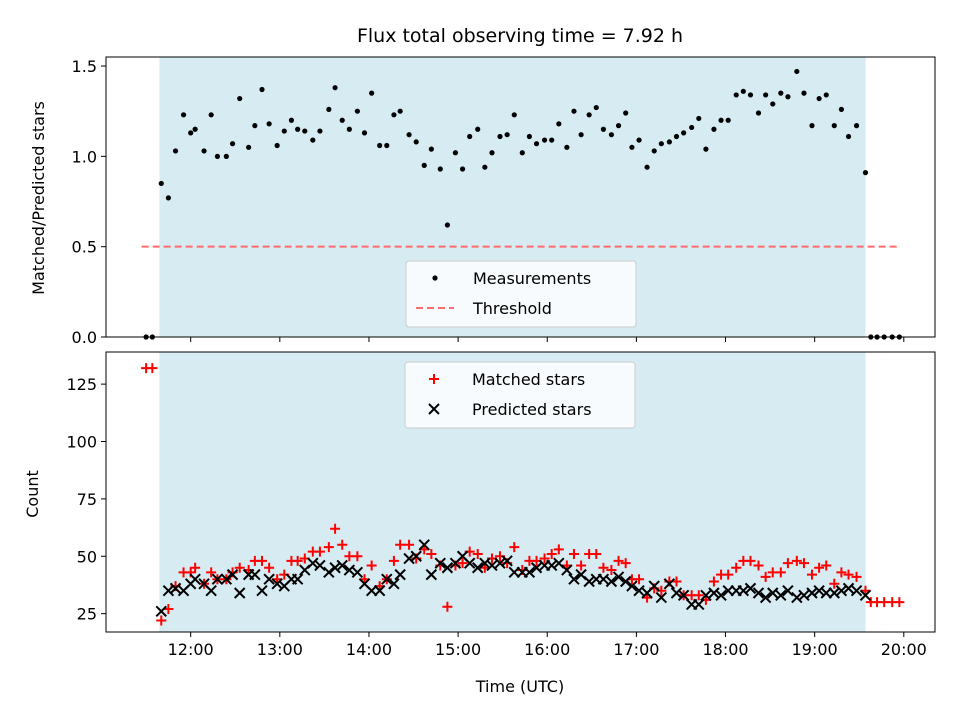  What do you see at coordinates (87, 614) in the screenshot?
I see `y-tick-label: 25` at bounding box center [87, 614].